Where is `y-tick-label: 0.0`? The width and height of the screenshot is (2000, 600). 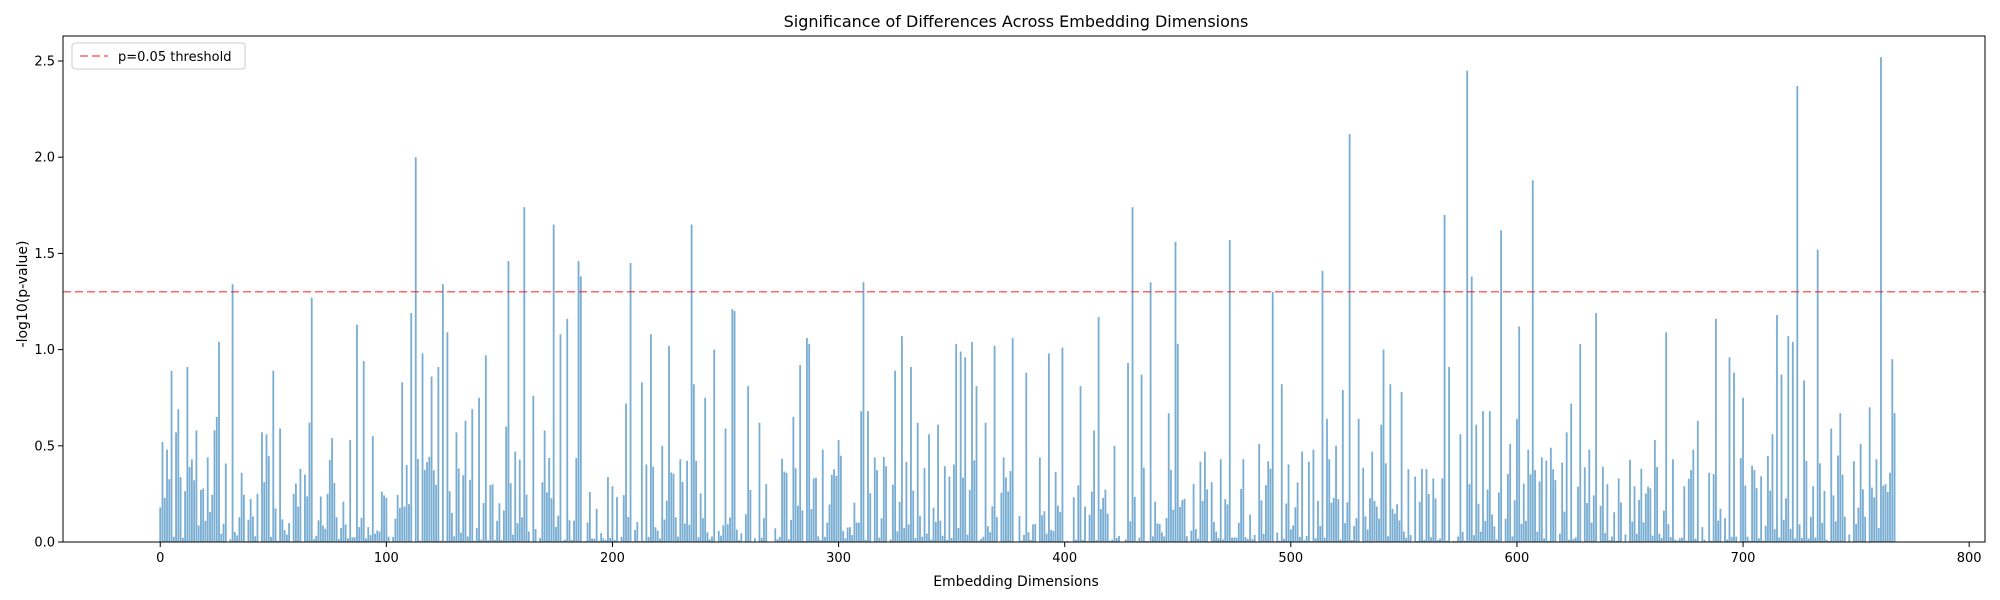
y-tick-label: 0.0 is located at coordinates (44, 543).